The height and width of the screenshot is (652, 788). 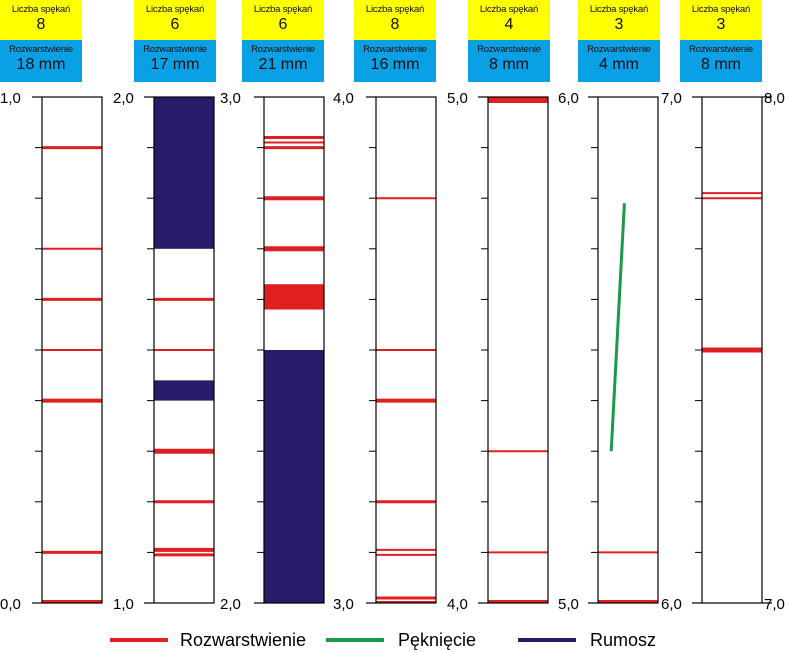 What do you see at coordinates (41, 64) in the screenshot?
I see `spacing-value: 18 mm` at bounding box center [41, 64].